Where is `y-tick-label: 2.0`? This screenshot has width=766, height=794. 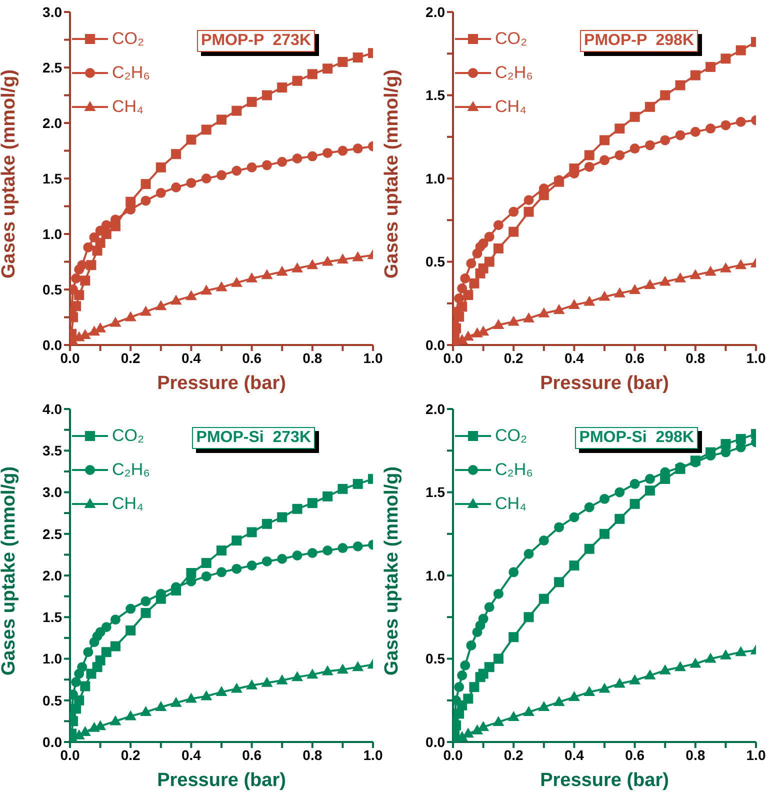 y-tick-label: 2.0 is located at coordinates (436, 408).